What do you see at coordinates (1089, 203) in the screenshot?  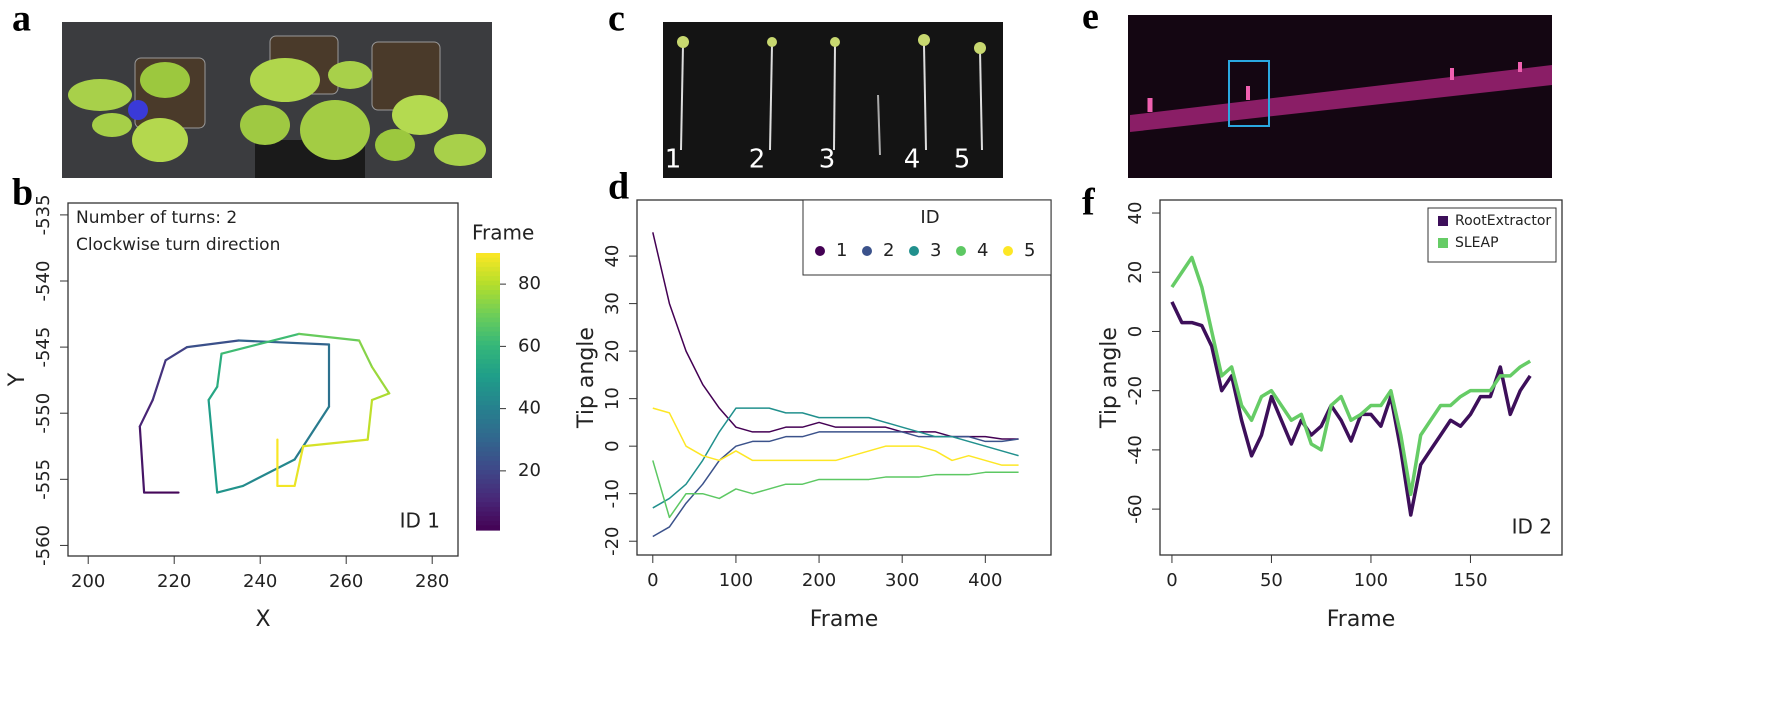 I see `panel-label: f` at bounding box center [1089, 203].